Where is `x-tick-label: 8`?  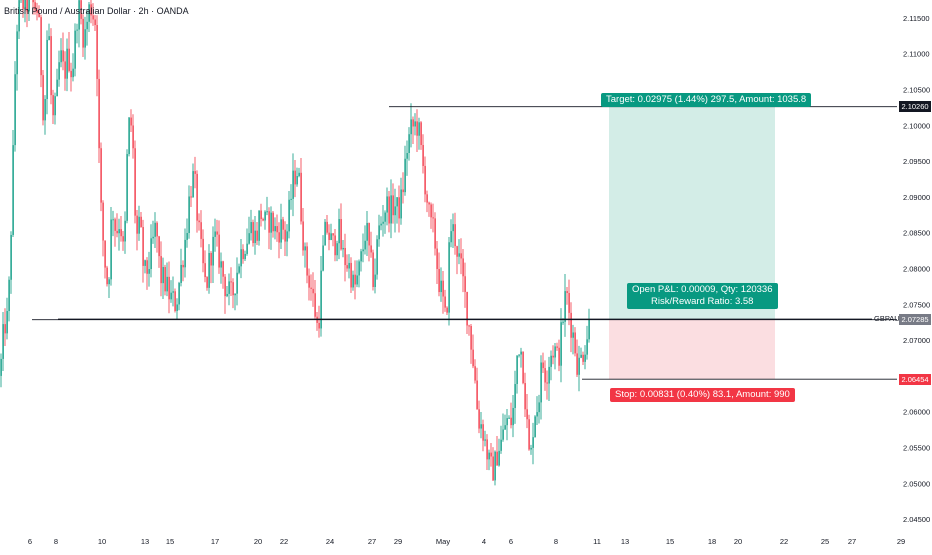
x-tick-label: 8 is located at coordinates (56, 541).